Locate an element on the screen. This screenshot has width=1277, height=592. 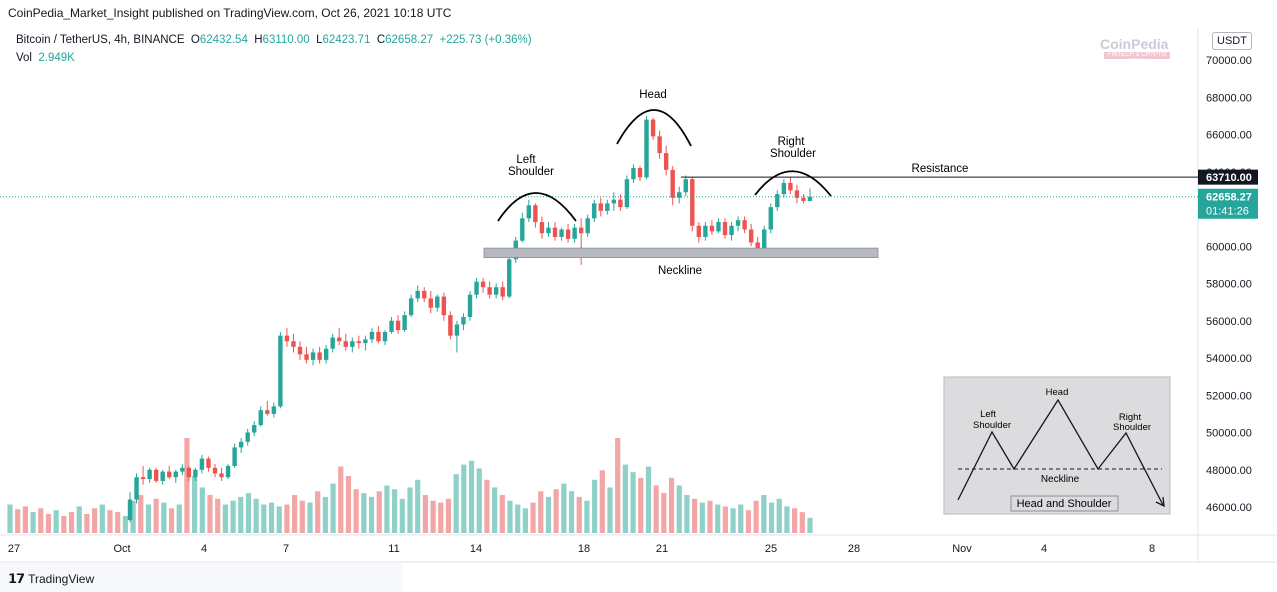
symbol-name: Bitcoin / TetherUS, 4h, BINANCE is located at coordinates (100, 40).